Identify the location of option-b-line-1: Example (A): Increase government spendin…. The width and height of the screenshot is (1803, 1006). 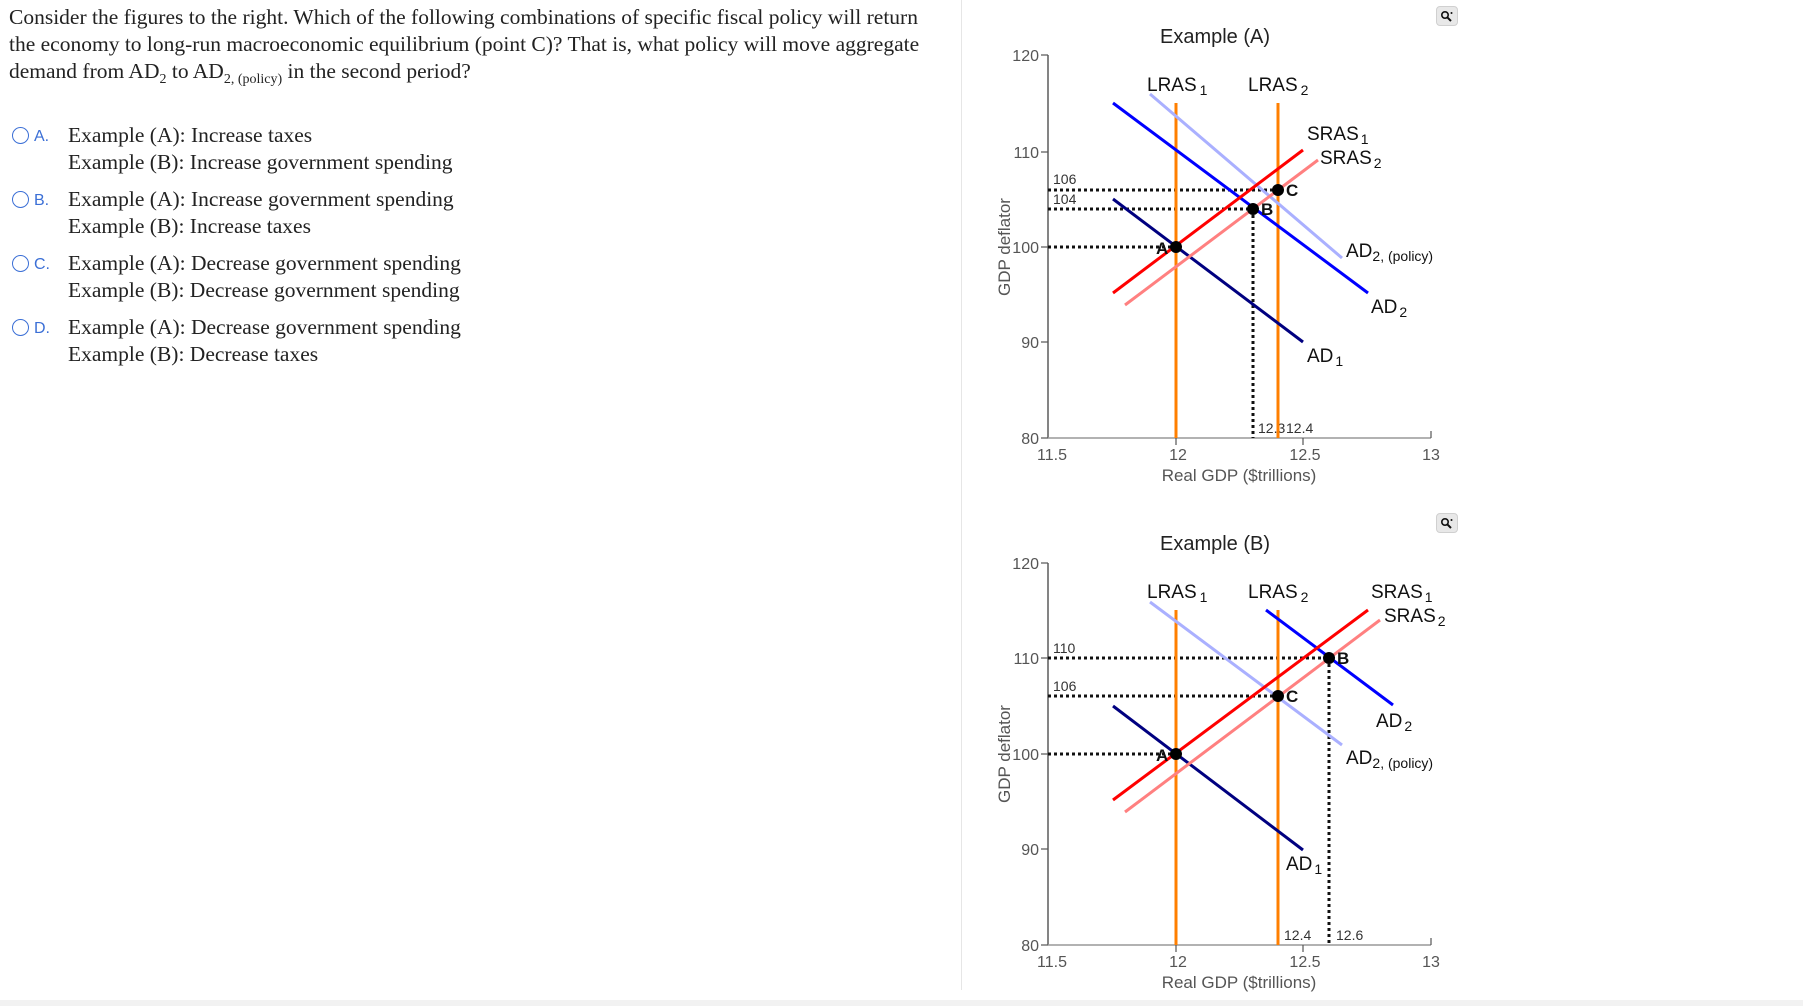
(261, 199).